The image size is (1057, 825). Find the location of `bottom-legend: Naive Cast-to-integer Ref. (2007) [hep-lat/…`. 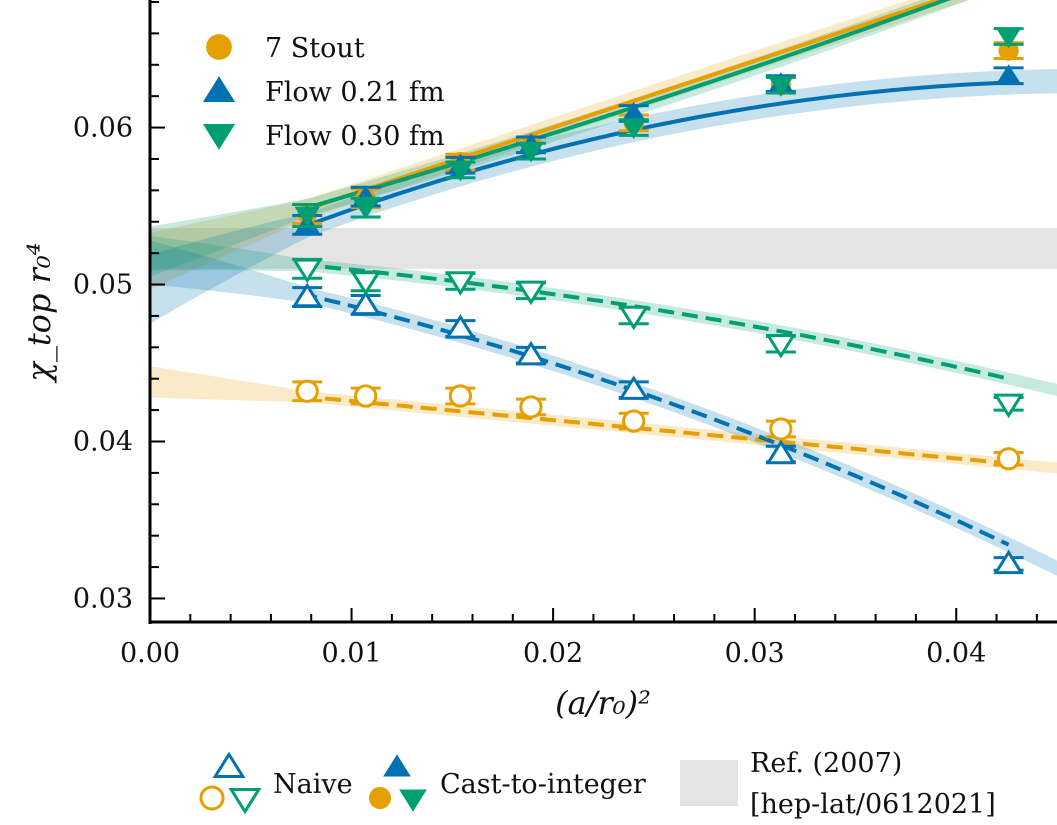

bottom-legend: Naive Cast-to-integer Ref. (2007) [hep-lat/… is located at coordinates (598, 784).